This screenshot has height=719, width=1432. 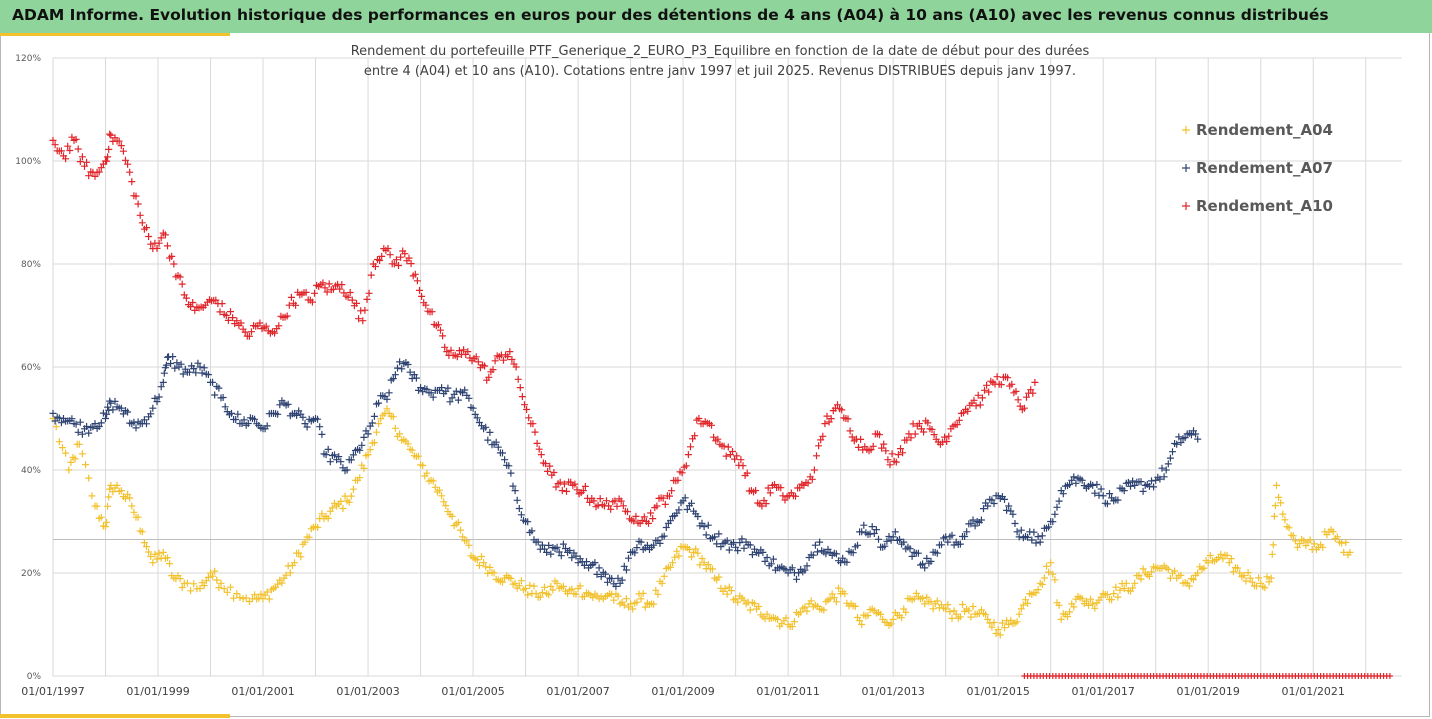 What do you see at coordinates (472, 691) in the screenshot?
I see `x-tick-label: 01/01/2005` at bounding box center [472, 691].